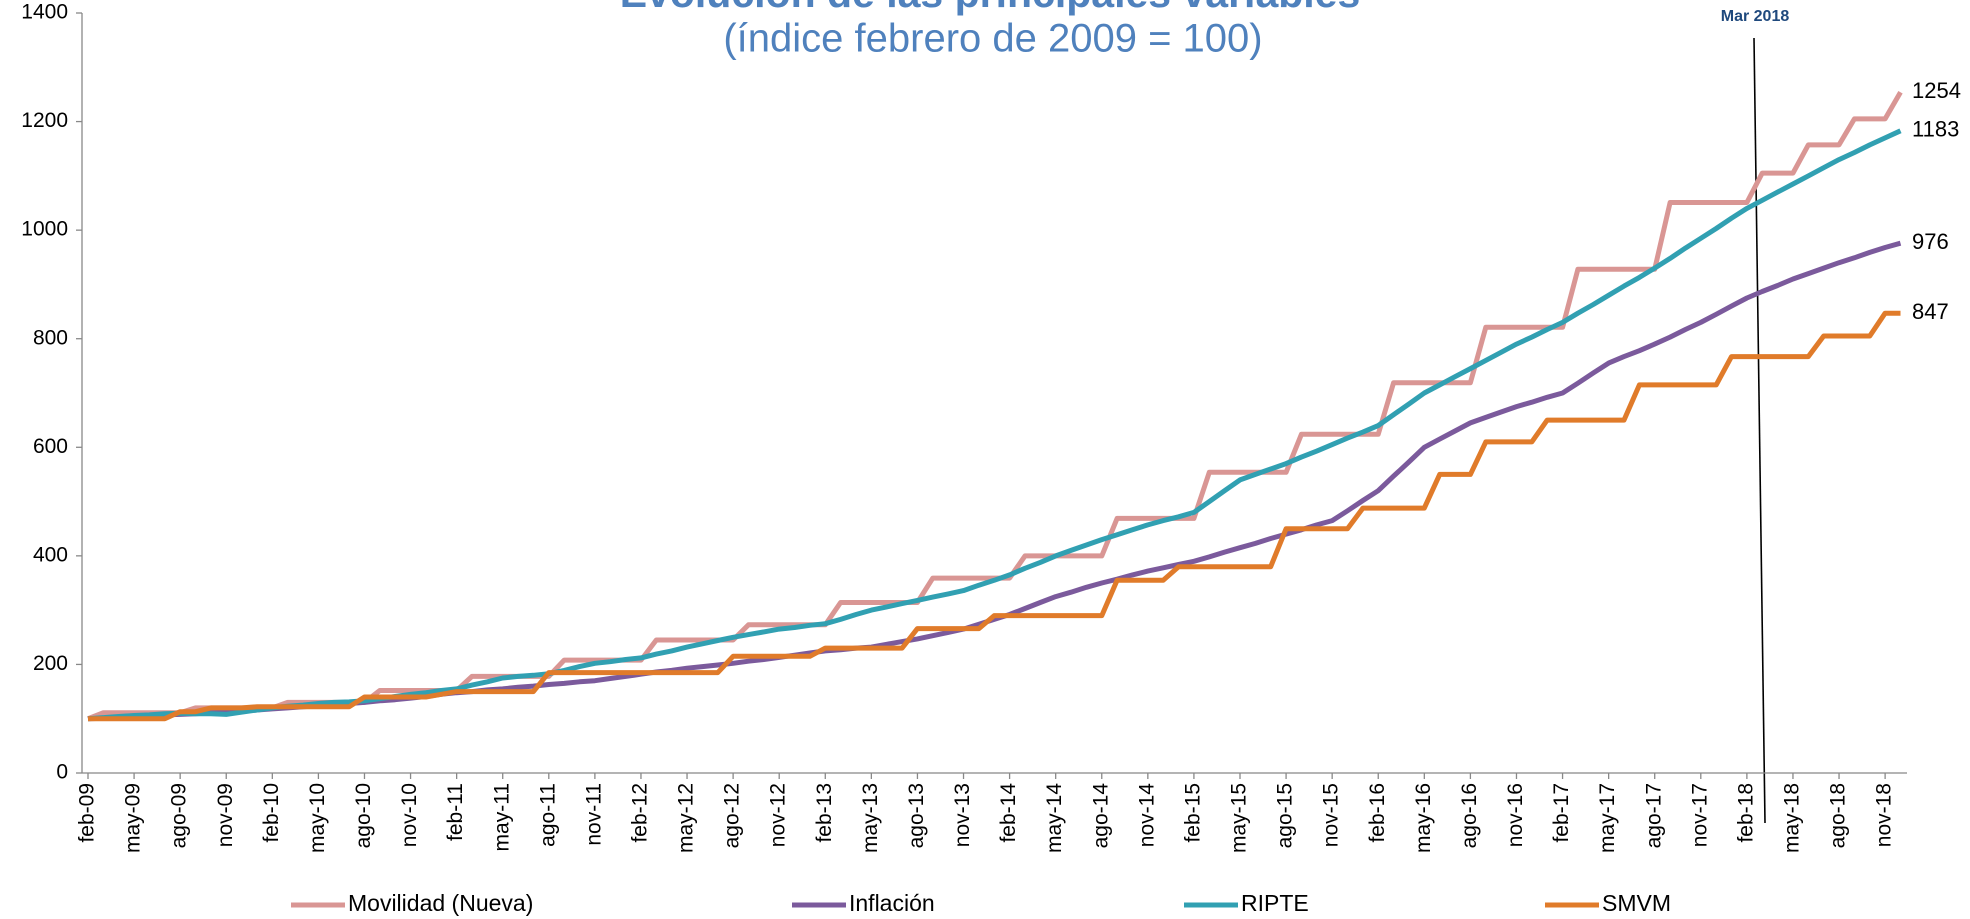 The image size is (1970, 919). Describe the element at coordinates (1930, 311) in the screenshot. I see `end-label: 847` at that location.